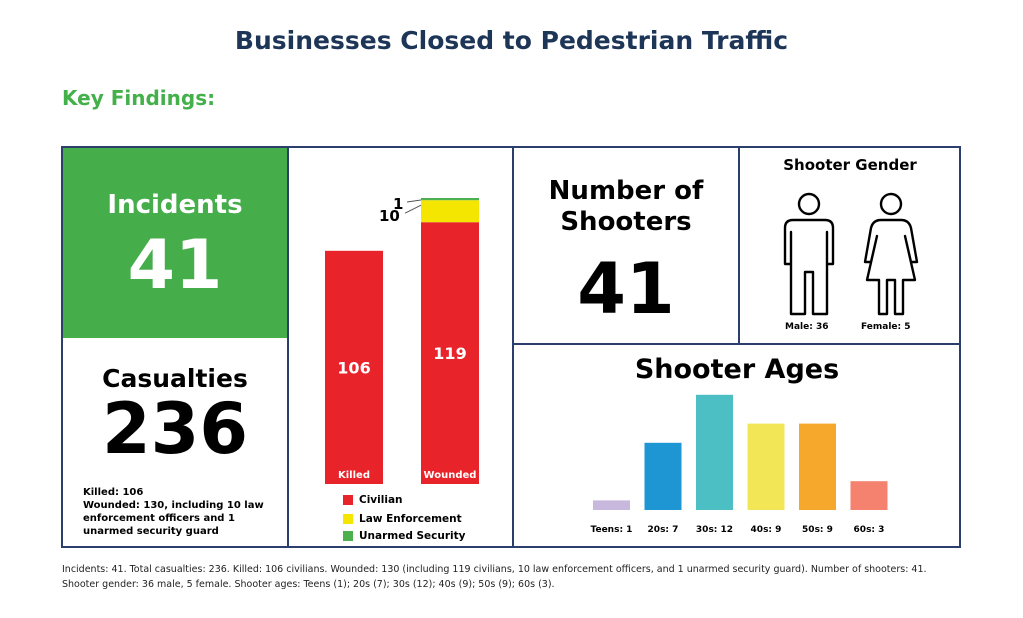  Describe the element at coordinates (886, 327) in the screenshot. I see `female-count: Female: 5` at that location.